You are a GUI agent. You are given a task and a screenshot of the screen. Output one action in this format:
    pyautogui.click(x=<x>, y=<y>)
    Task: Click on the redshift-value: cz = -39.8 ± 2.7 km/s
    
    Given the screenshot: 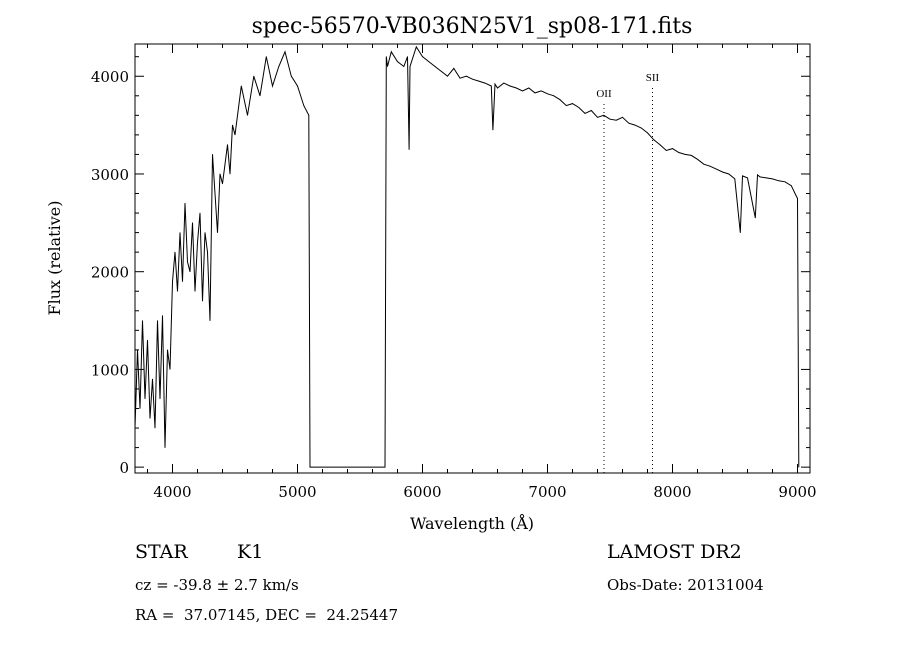 What is the action you would take?
    pyautogui.click(x=217, y=585)
    